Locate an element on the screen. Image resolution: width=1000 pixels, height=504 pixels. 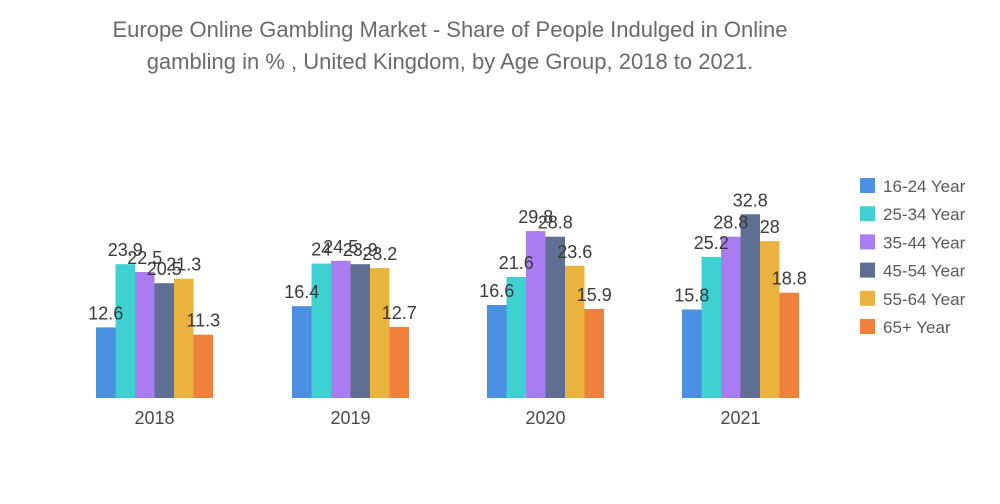
data-label-2020-5: 15.9 is located at coordinates (594, 295).